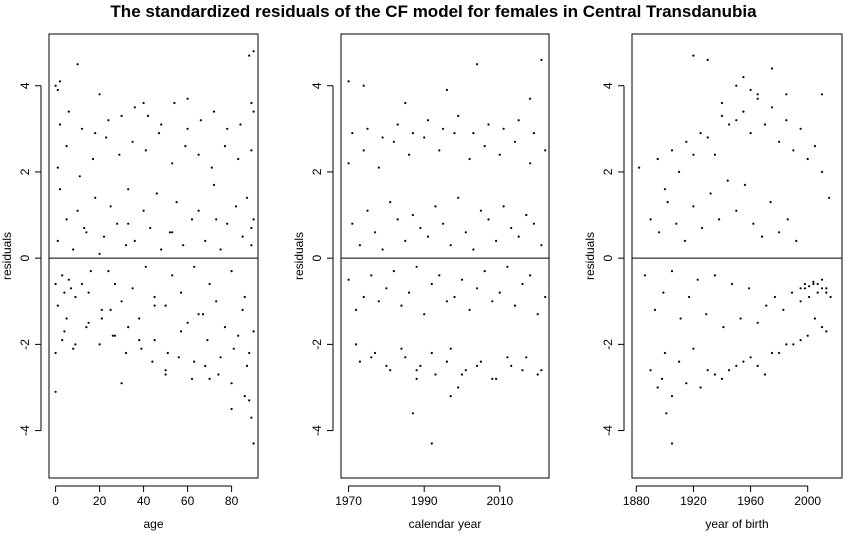  Describe the element at coordinates (736, 524) in the screenshot. I see `x-axis-label: year of birth` at that location.